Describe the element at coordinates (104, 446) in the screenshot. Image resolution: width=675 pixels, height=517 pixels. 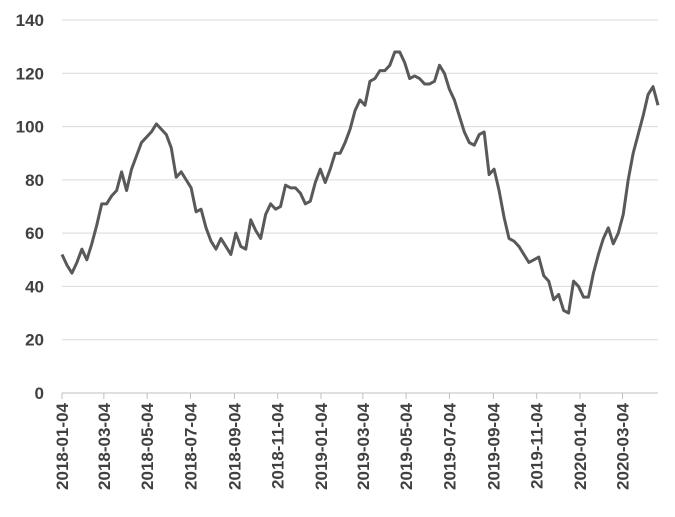
I see `x-tick-label: 2018-03-04` at that location.